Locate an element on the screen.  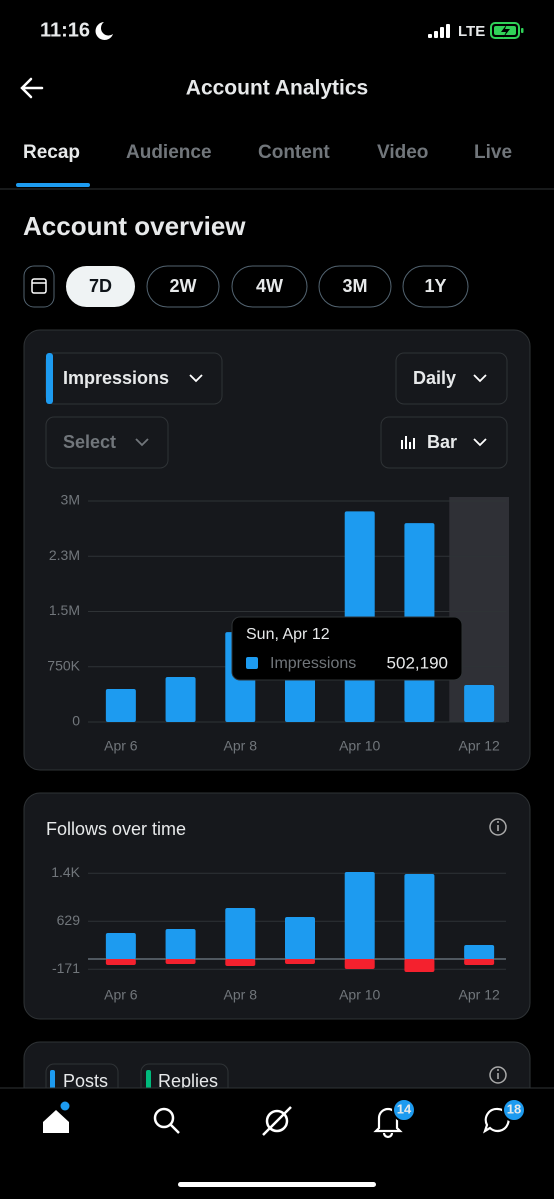
chart-title: Follows over time is located at coordinates (116, 829).